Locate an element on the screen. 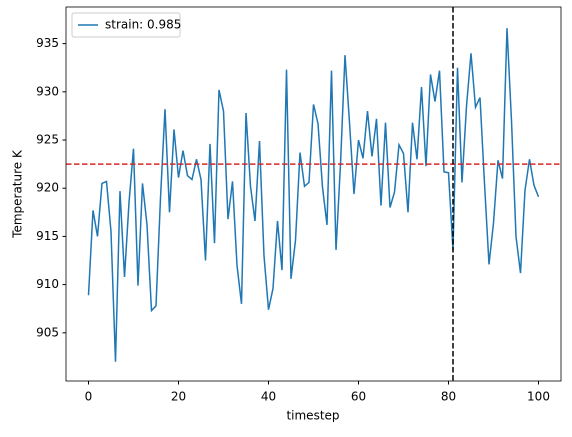 This screenshot has width=572, height=437. x-tick-label: 20 is located at coordinates (178, 397).